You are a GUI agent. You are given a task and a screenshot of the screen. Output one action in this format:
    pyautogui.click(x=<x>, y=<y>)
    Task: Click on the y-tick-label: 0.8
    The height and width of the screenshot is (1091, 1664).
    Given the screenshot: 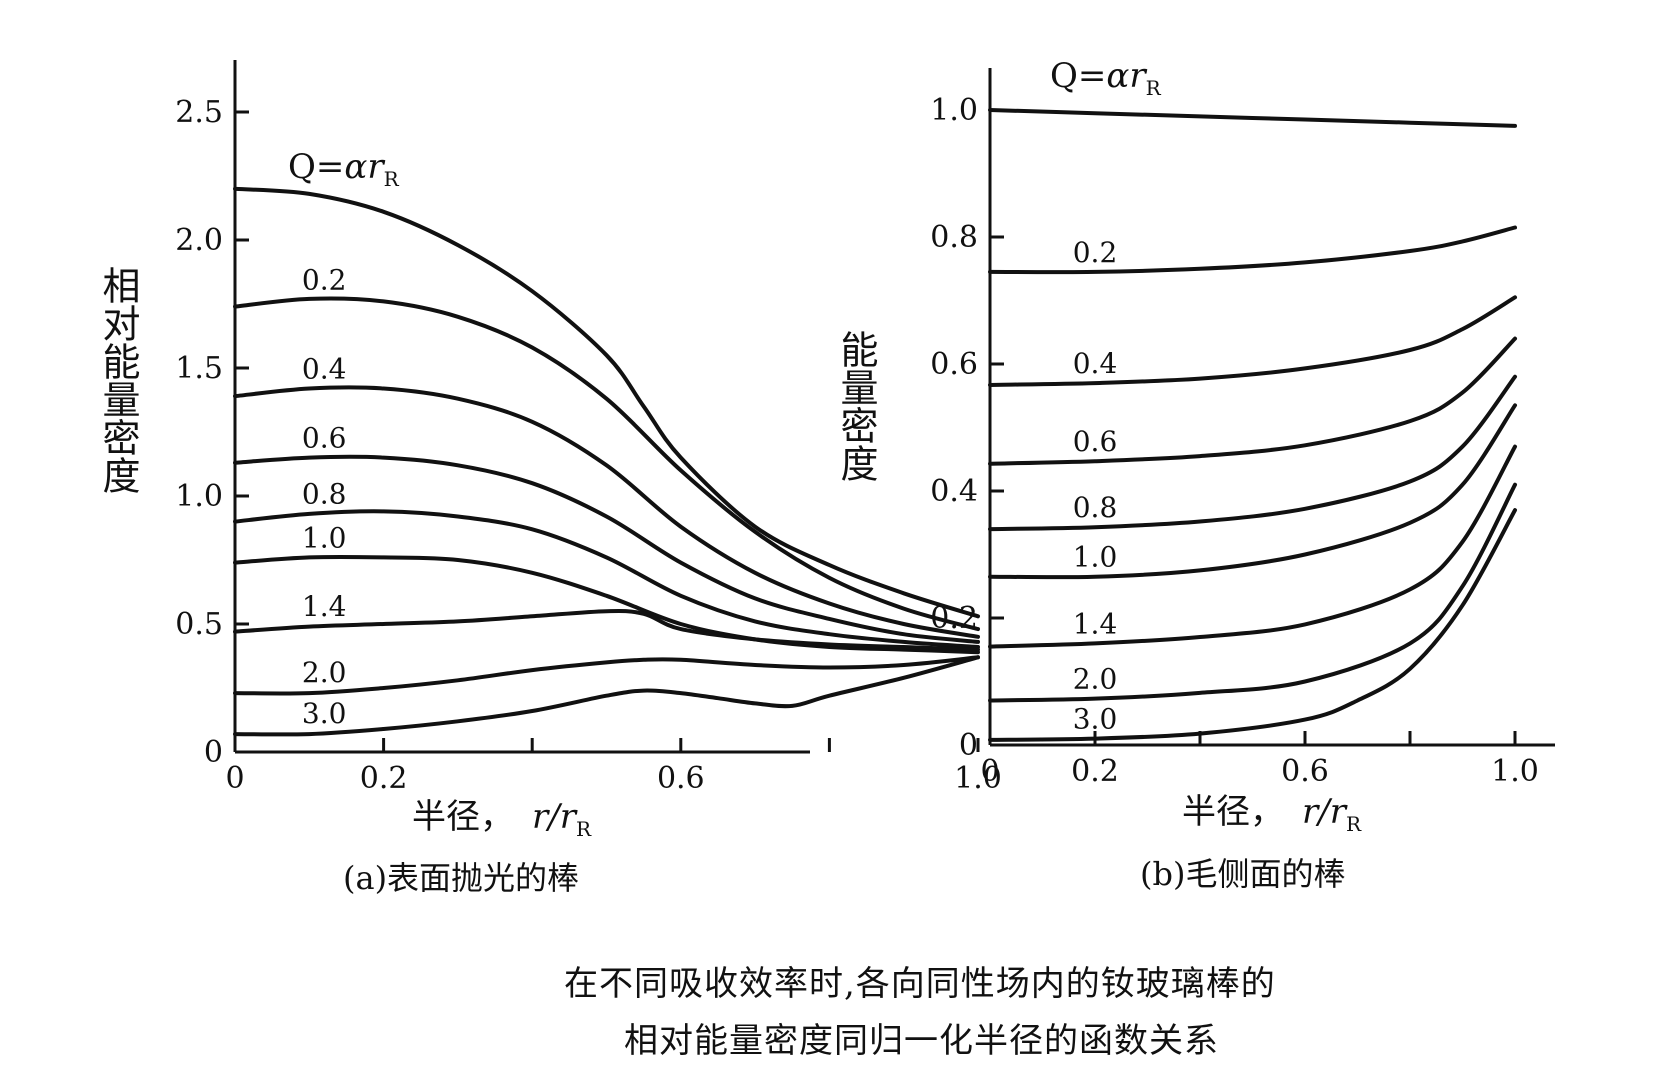 What is the action you would take?
    pyautogui.click(x=954, y=237)
    